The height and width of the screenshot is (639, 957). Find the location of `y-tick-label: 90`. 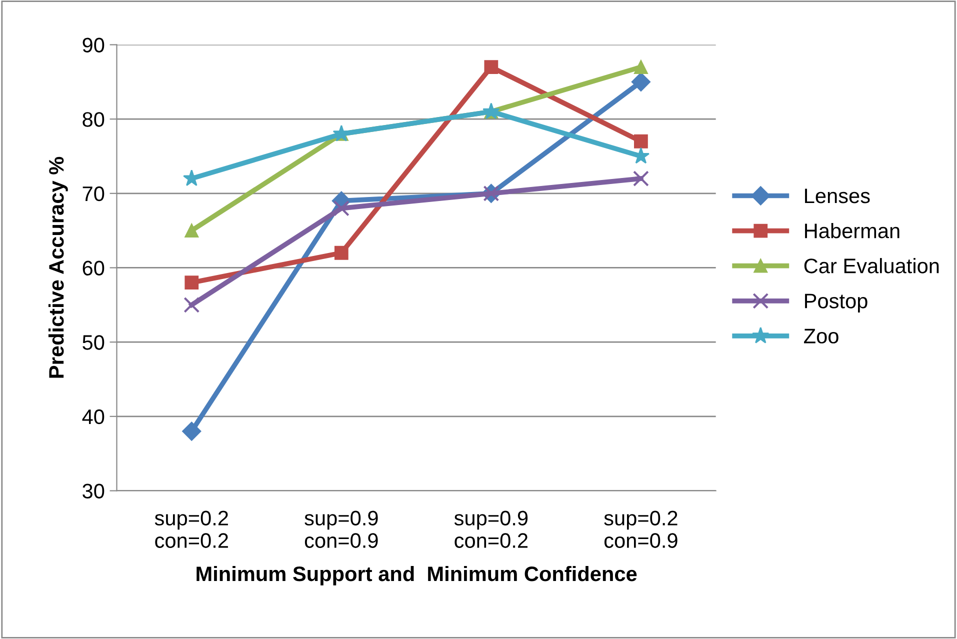

y-tick-label: 90 is located at coordinates (93, 45).